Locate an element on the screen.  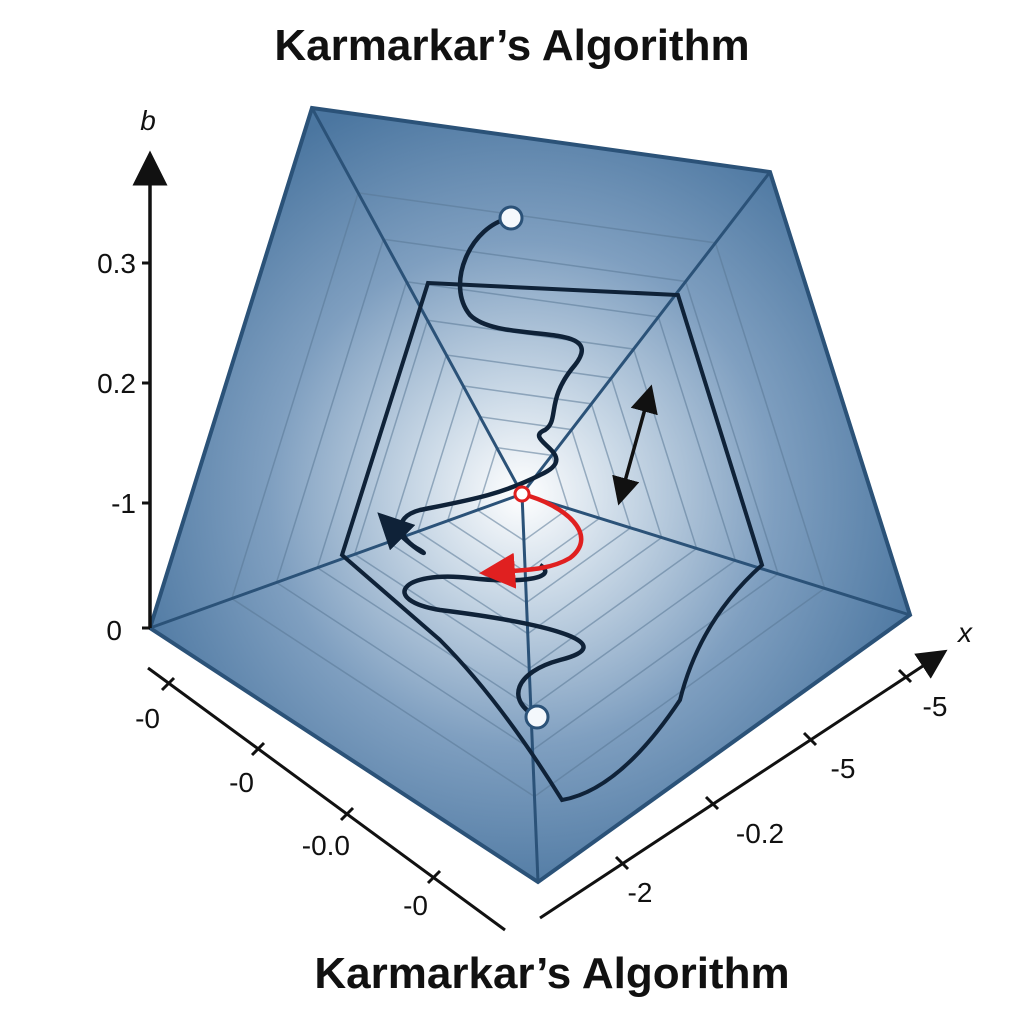
double-arrow is located at coordinates (635, 445).